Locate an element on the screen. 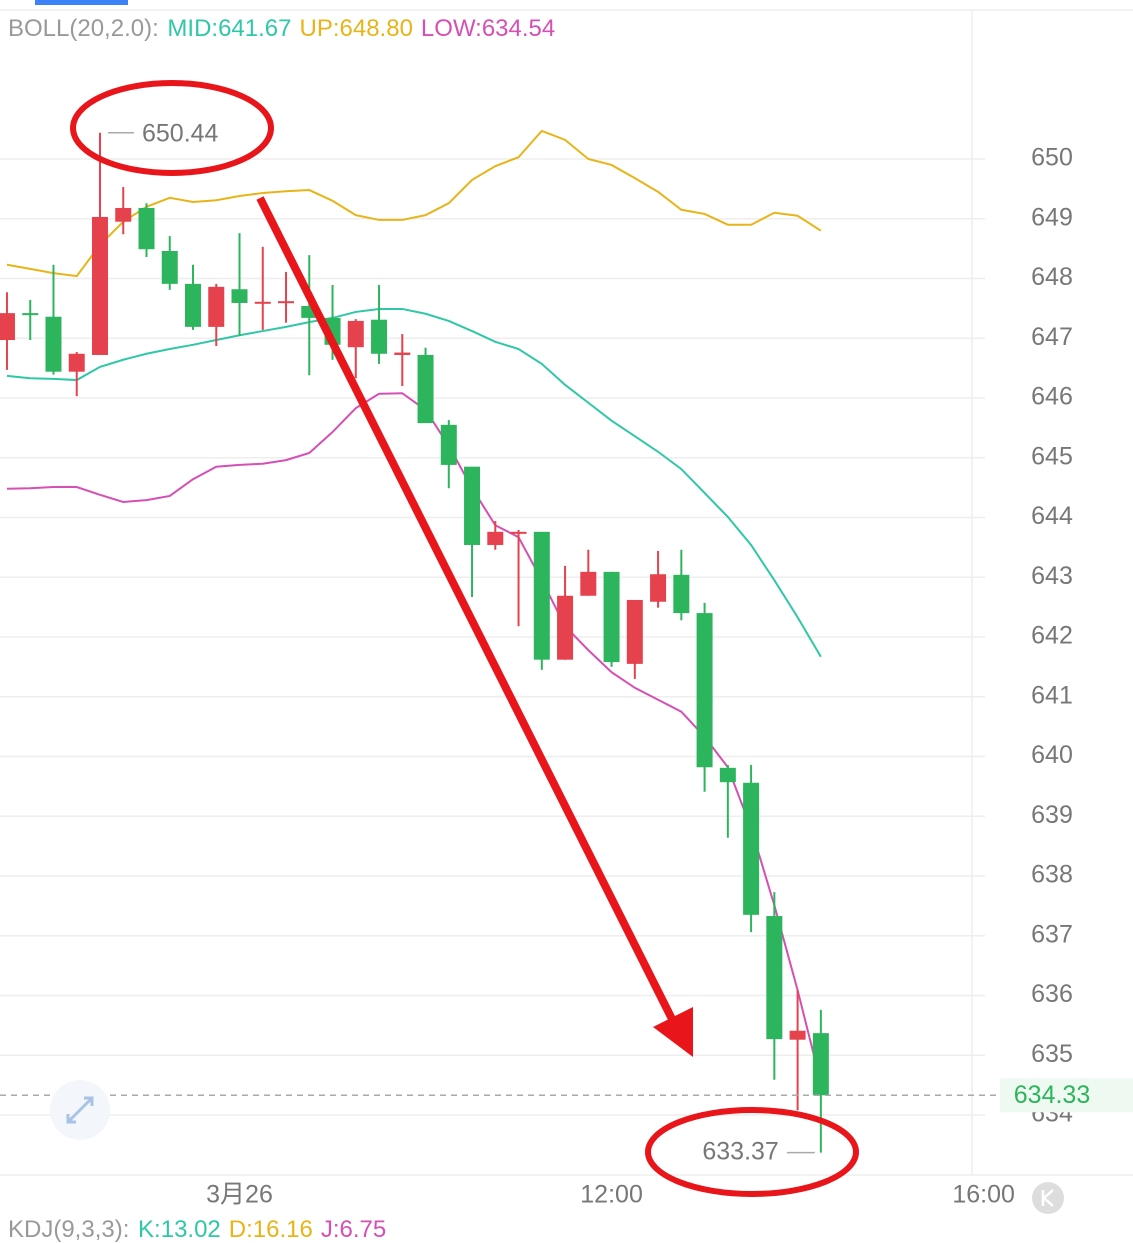 The height and width of the screenshot is (1243, 1133). y-tick-label: 638 is located at coordinates (1052, 875).